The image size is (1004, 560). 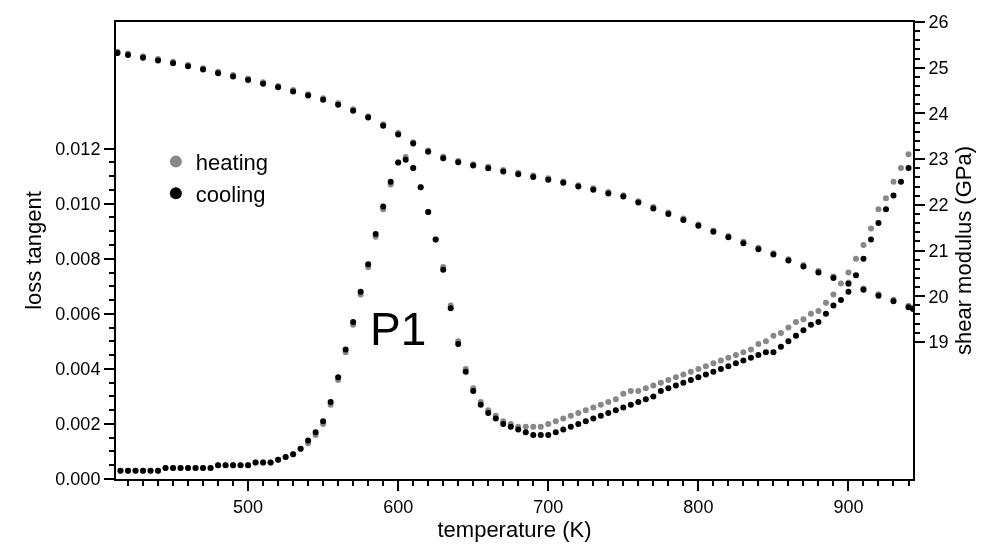 I want to click on y-tick-label: 0.004, so click(x=78, y=369).